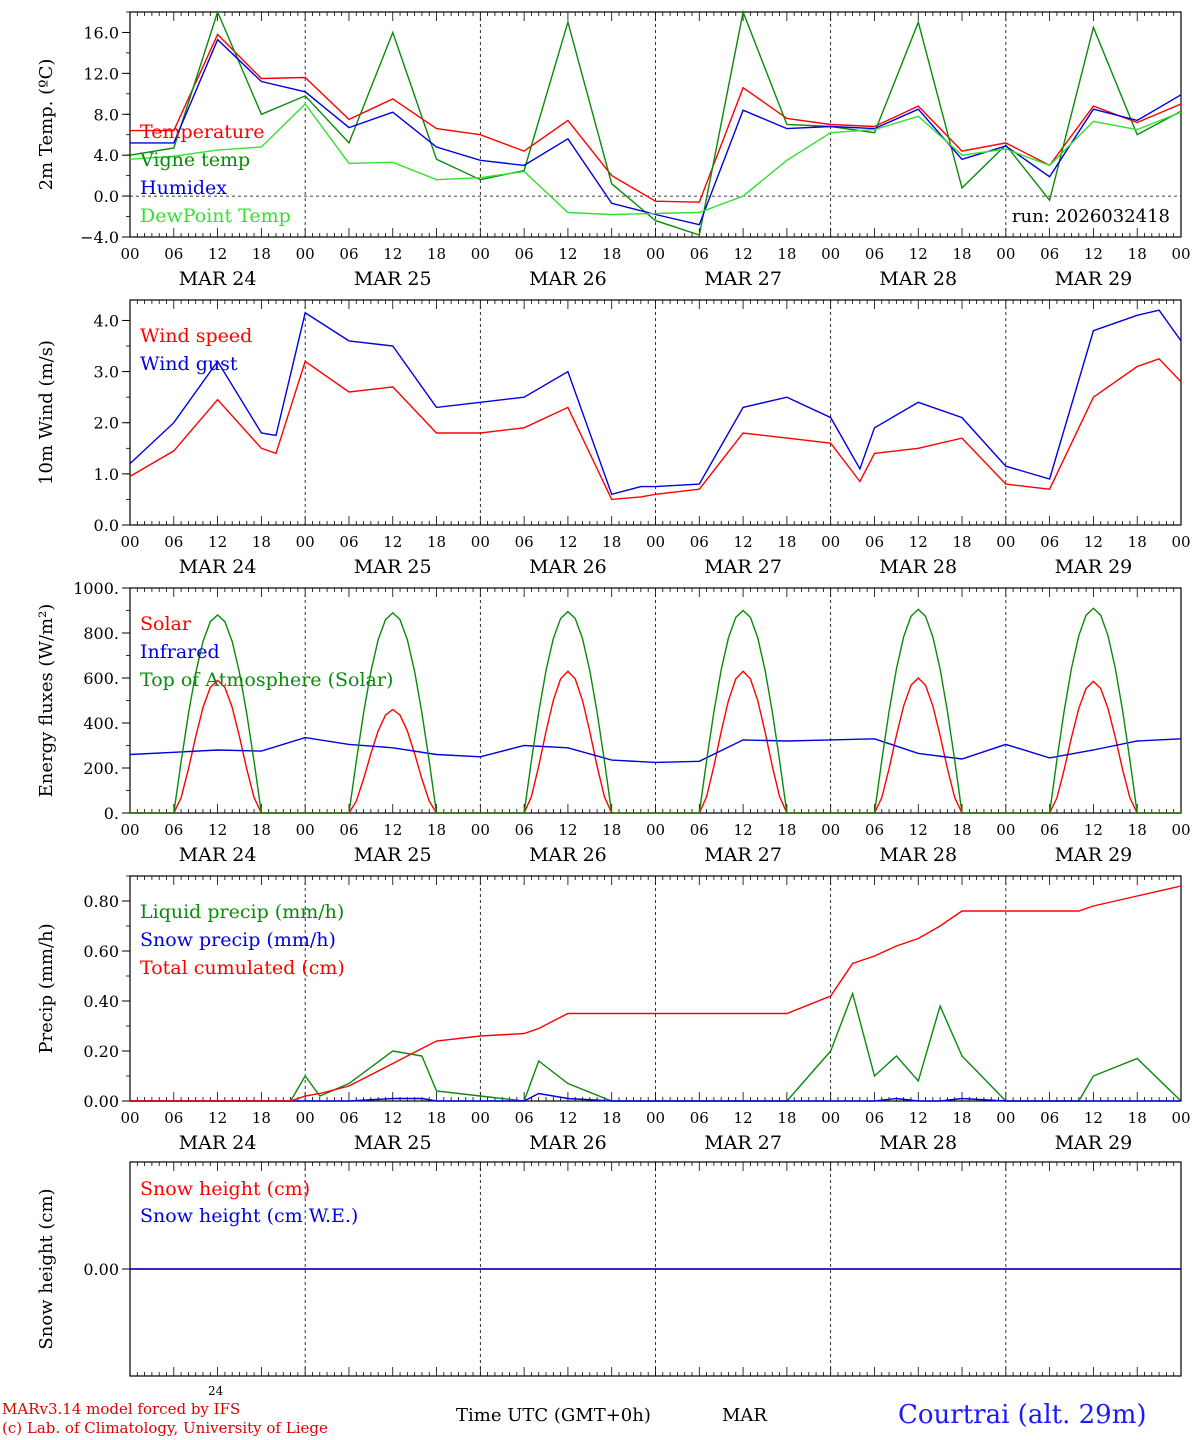 The image size is (1194, 1440). What do you see at coordinates (918, 567) in the screenshot?
I see `x-day-label: MAR 28` at bounding box center [918, 567].